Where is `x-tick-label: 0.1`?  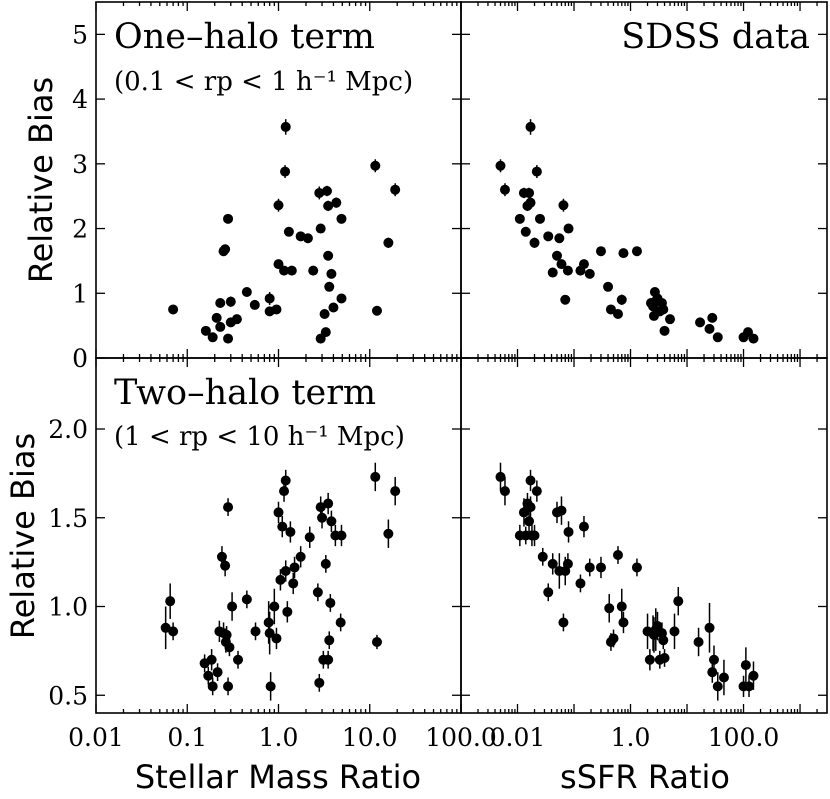 x-tick-label: 0.1 is located at coordinates (187, 737).